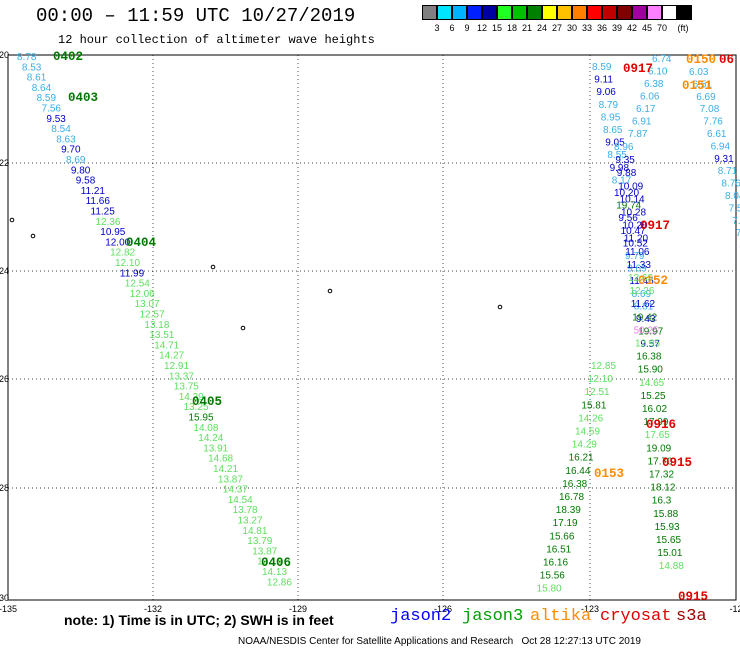  I want to click on wave-height-reading: 10.09, so click(630, 186).